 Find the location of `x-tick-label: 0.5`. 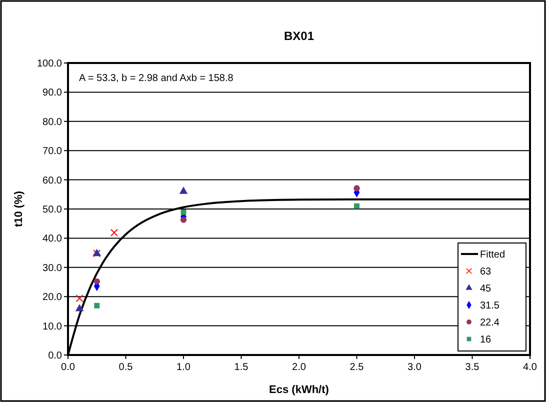

x-tick-label: 0.5 is located at coordinates (126, 367).